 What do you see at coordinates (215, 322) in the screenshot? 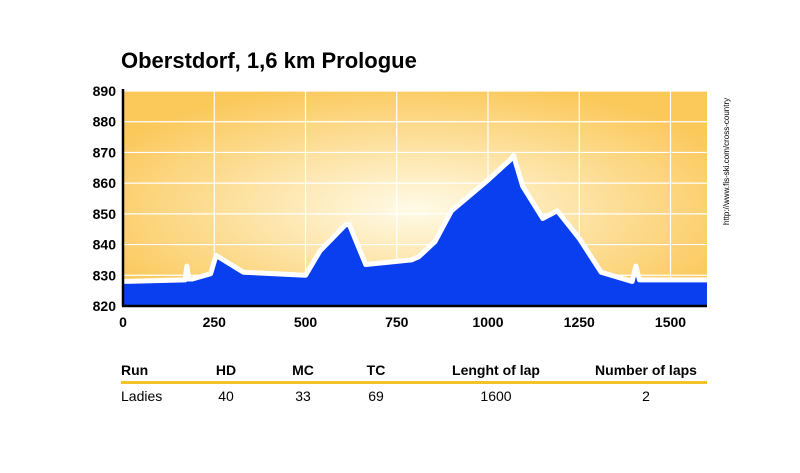
I see `x-tick-label: 250` at bounding box center [215, 322].